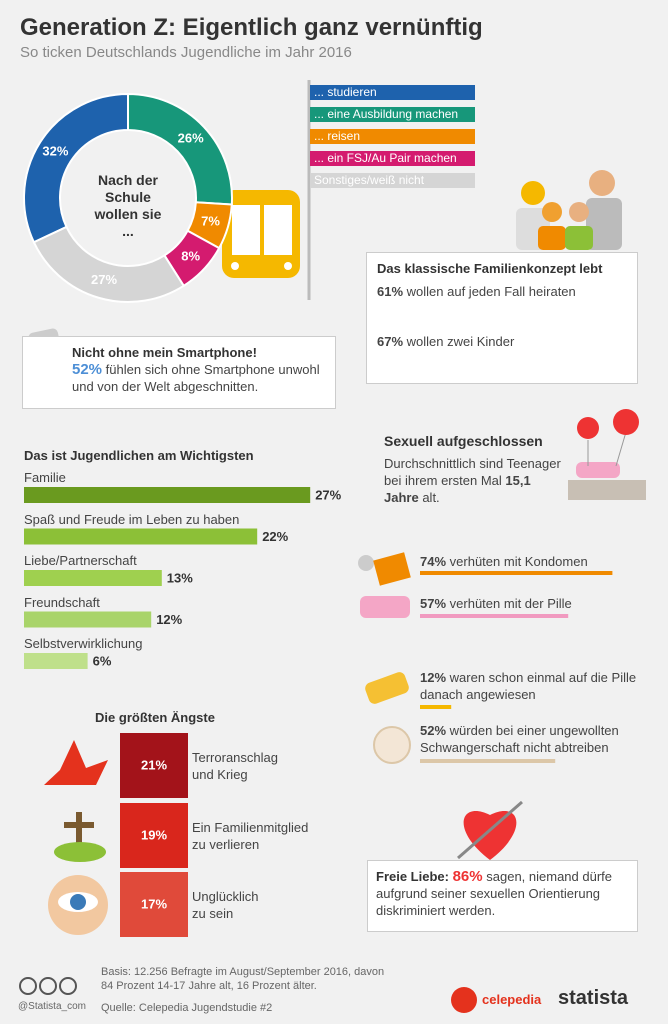 The width and height of the screenshot is (668, 1024). What do you see at coordinates (518, 561) in the screenshot?
I see `category: verhüten mit Kondomen` at bounding box center [518, 561].